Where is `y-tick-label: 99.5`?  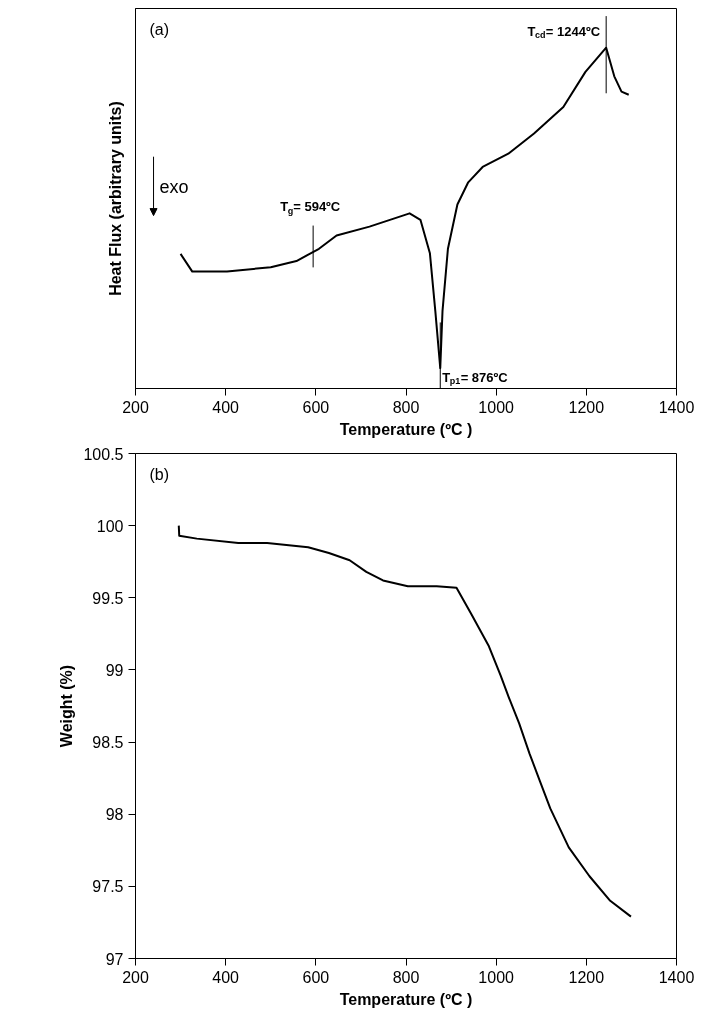 y-tick-label: 99.5 is located at coordinates (108, 598).